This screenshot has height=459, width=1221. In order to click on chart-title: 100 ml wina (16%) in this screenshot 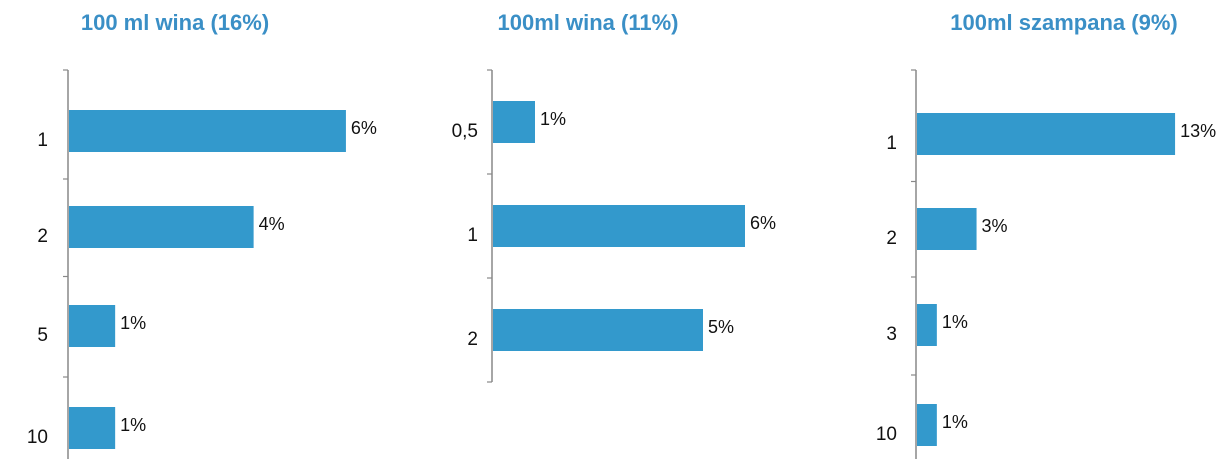, I will do `click(175, 22)`.